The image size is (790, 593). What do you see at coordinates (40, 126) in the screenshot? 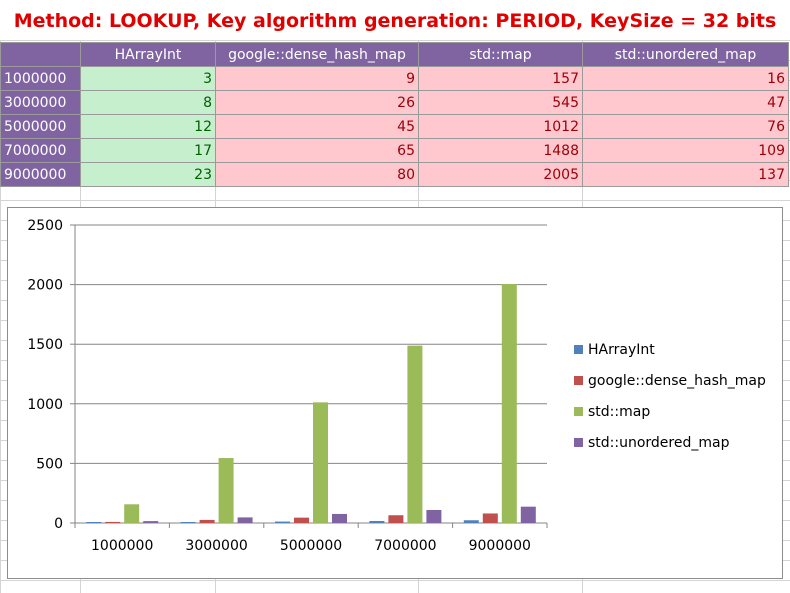
I see `row-header-cell: 5000000` at bounding box center [40, 126].